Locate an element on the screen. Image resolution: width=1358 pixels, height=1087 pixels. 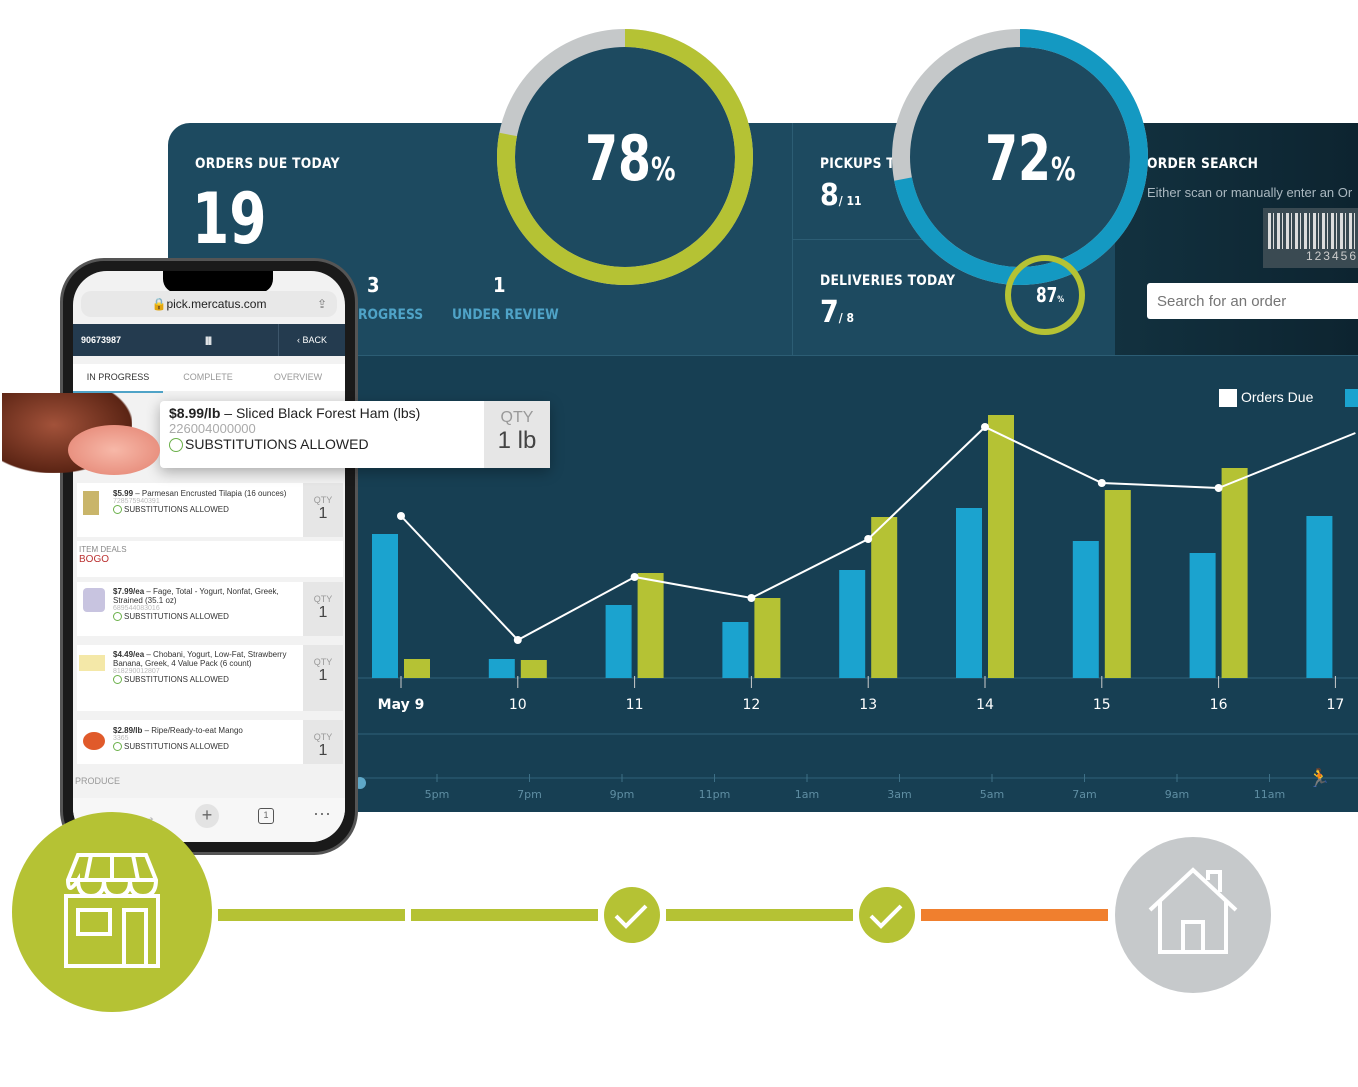
x-tick-label: 11 is located at coordinates (635, 705).